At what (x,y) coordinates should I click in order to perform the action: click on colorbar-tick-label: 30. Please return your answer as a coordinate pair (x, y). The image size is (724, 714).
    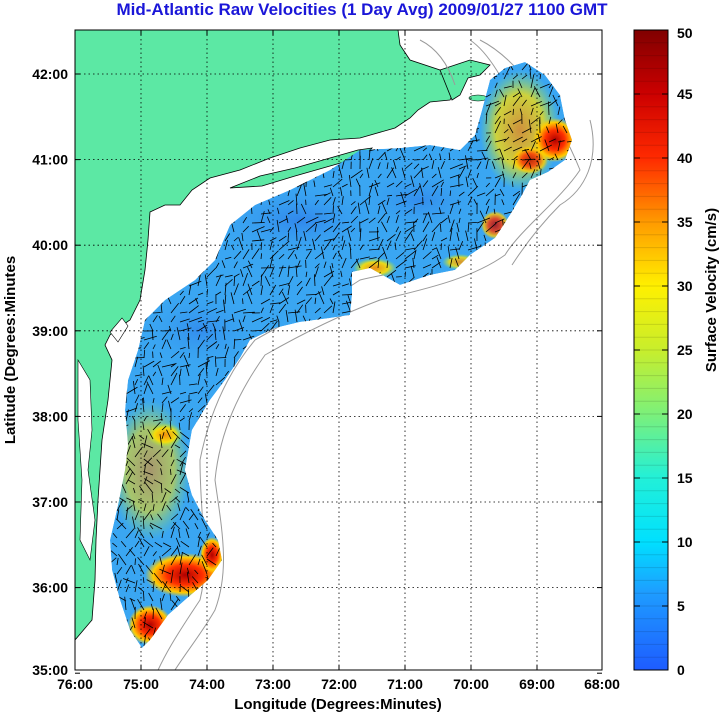
    Looking at the image, I should click on (685, 286).